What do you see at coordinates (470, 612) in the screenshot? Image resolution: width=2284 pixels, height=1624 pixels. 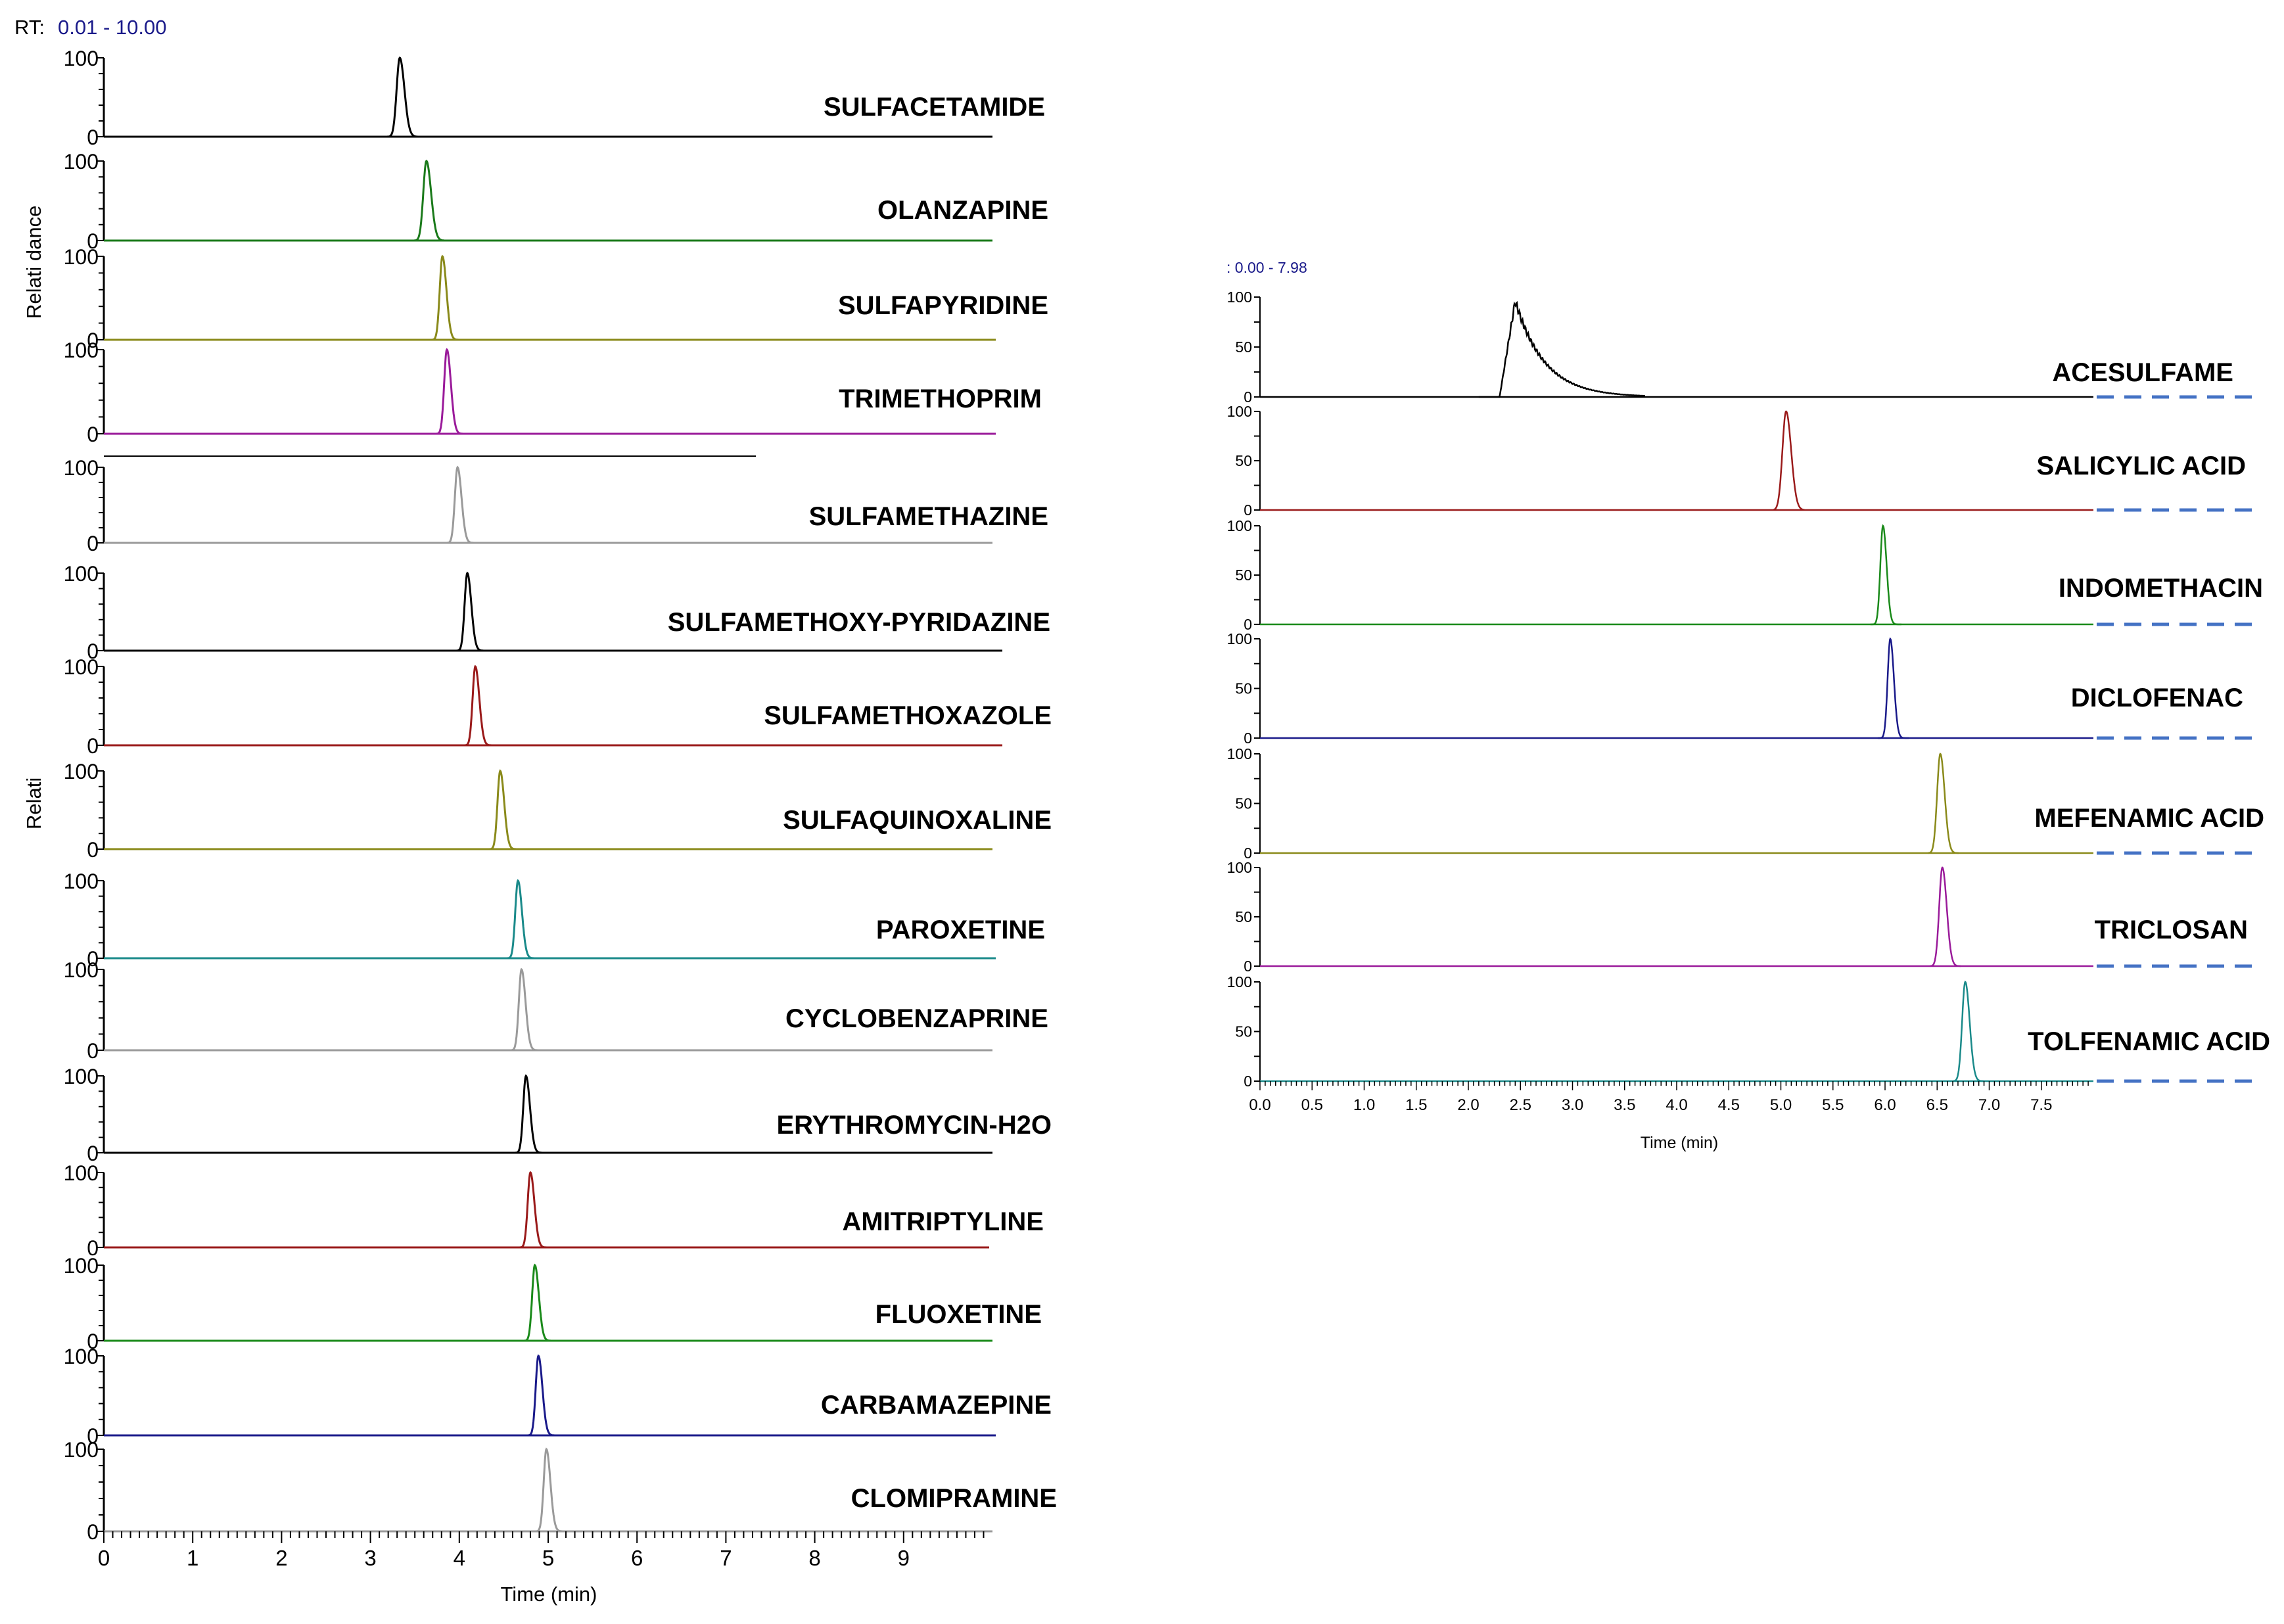 I see `peak-trace-sulfamethoxy-pyridazine` at bounding box center [470, 612].